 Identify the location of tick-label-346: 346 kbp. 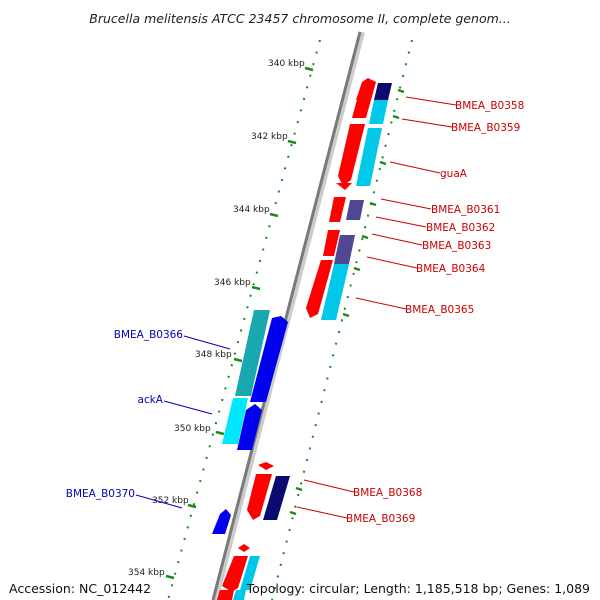
(232, 283).